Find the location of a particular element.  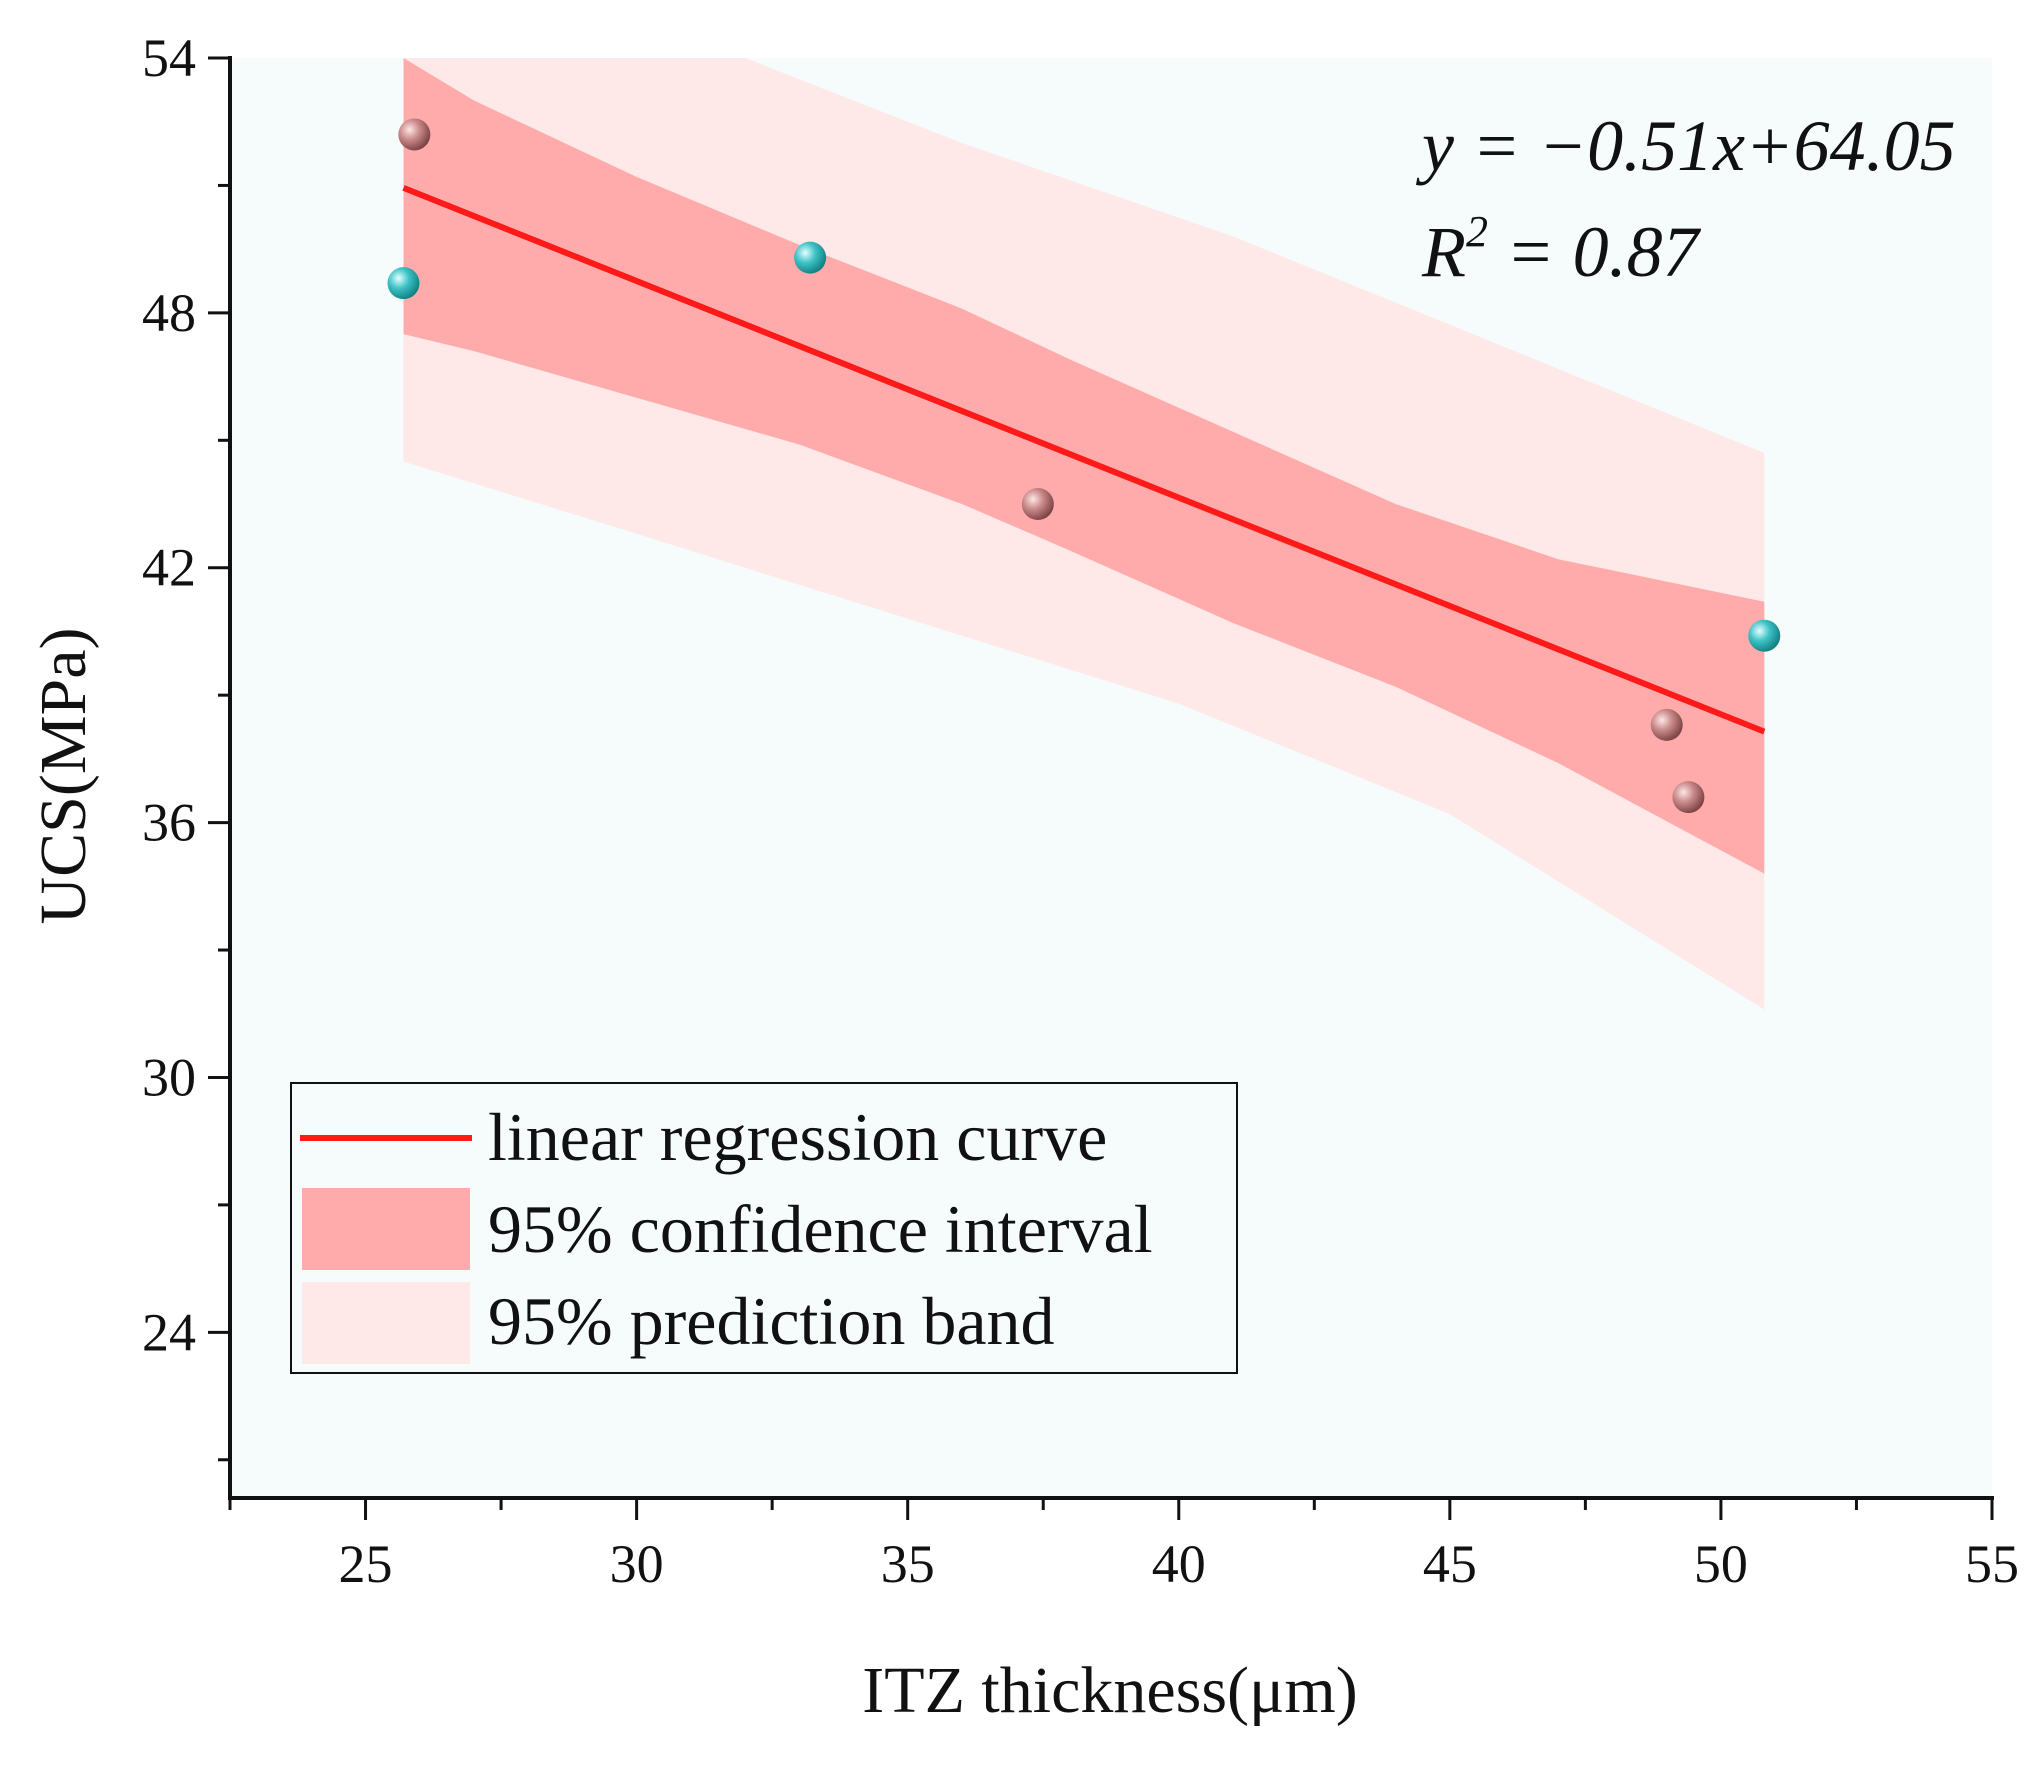

legend-box is located at coordinates (764, 1228).